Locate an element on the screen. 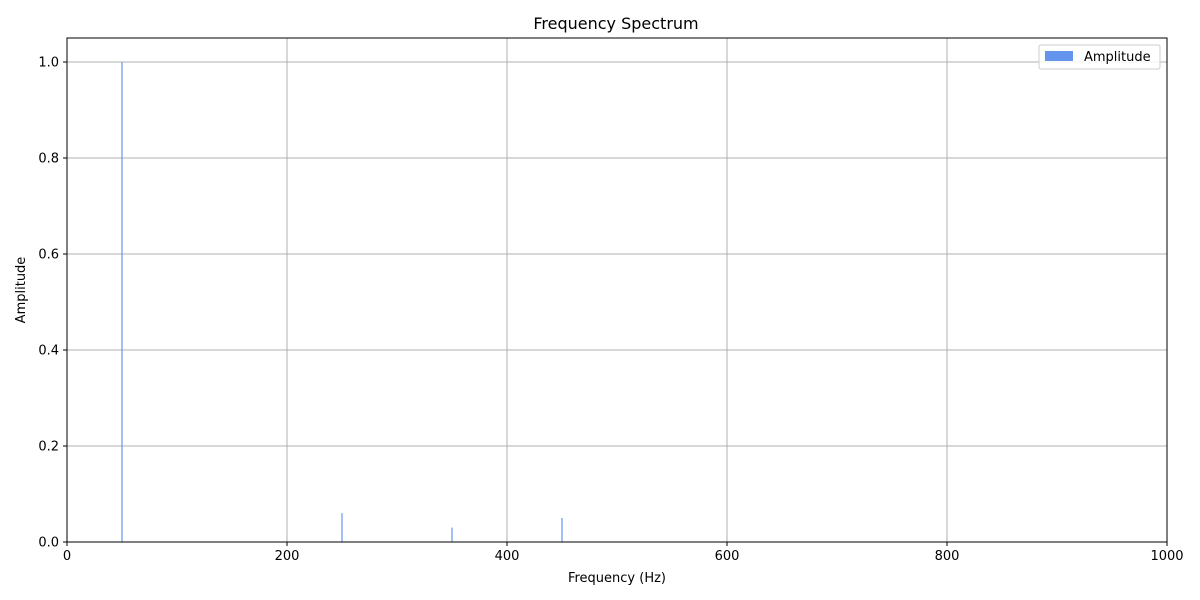 The image size is (1200, 600). x-tick-label: 0 is located at coordinates (67, 556).